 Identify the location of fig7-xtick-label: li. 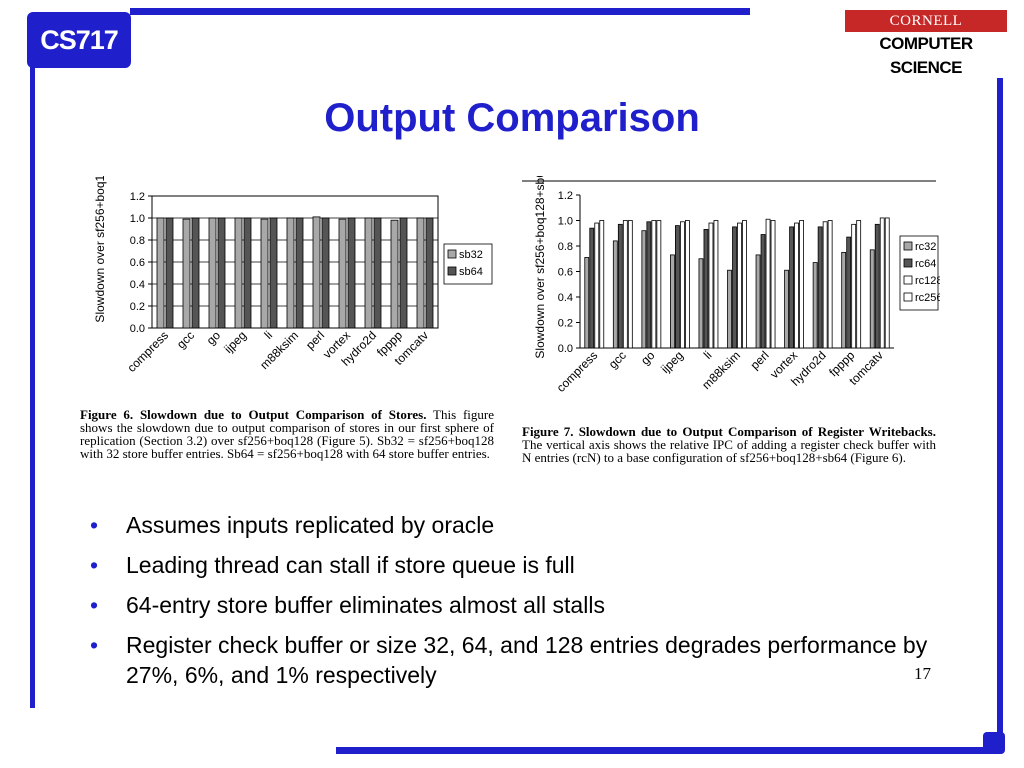
(708, 355).